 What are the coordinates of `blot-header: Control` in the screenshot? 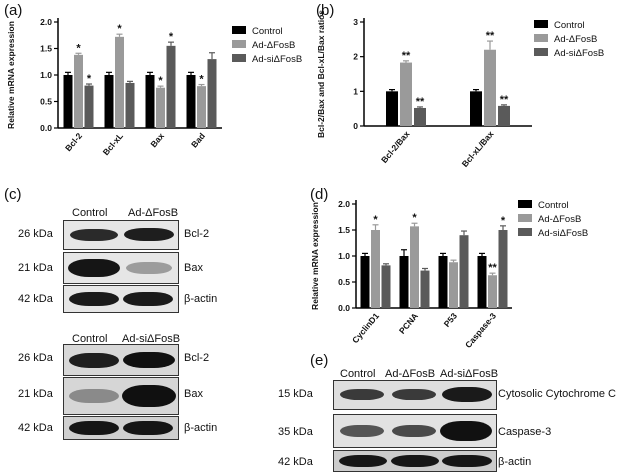 It's located at (90, 213).